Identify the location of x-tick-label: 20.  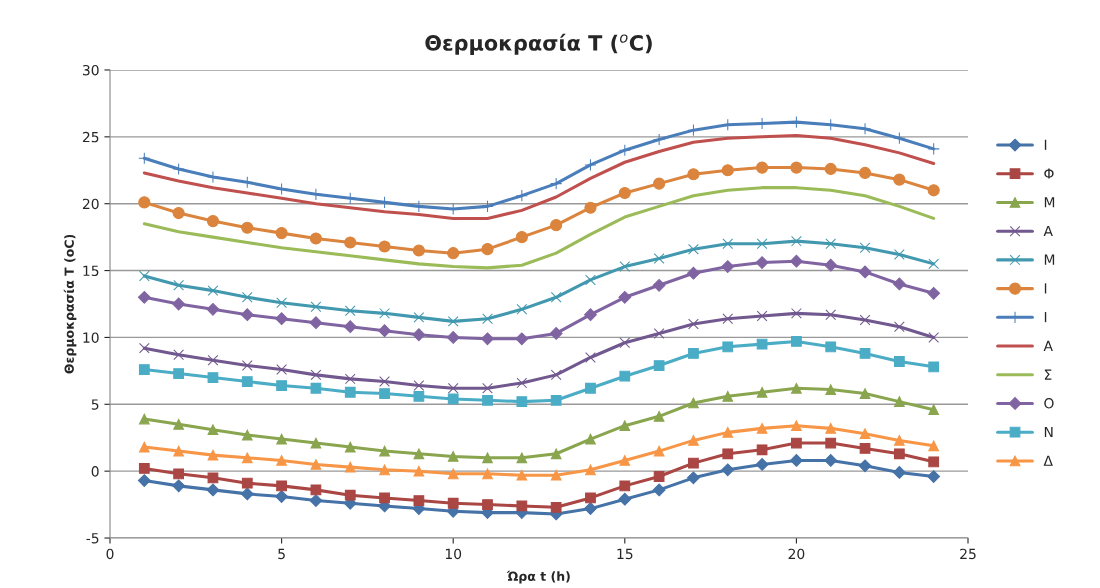
(796, 554).